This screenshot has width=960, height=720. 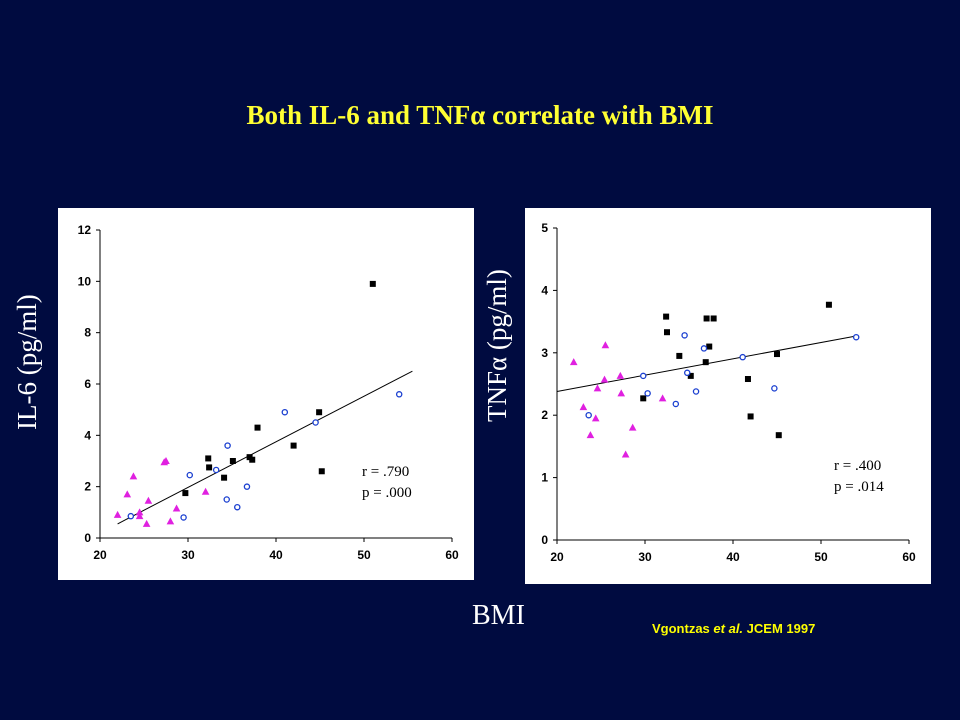 I want to click on p-value-annotation: p = .014, so click(x=859, y=487).